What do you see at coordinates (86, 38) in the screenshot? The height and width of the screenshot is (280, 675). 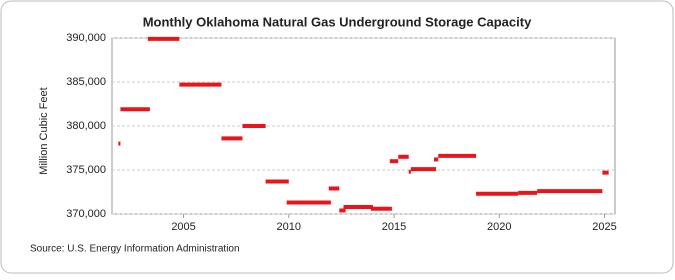 I see `y-tick-label: 390,000` at bounding box center [86, 38].